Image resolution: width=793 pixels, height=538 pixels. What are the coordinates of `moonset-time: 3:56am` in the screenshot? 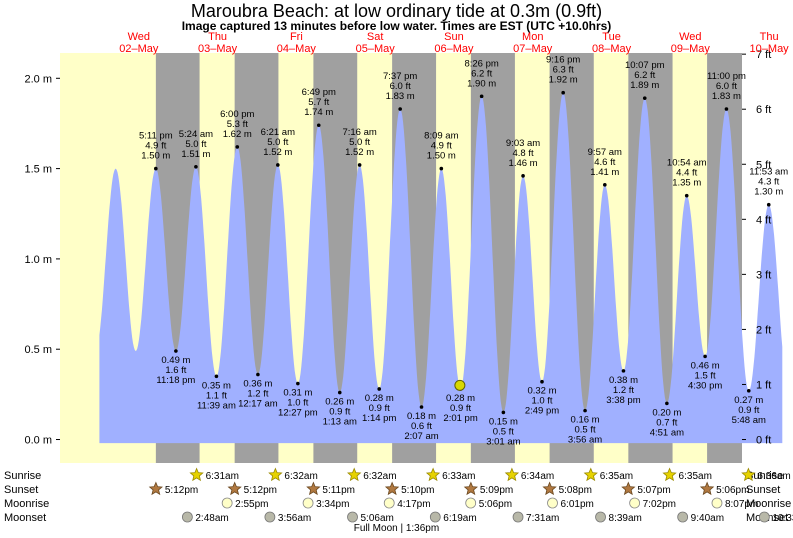 It's located at (294, 518).